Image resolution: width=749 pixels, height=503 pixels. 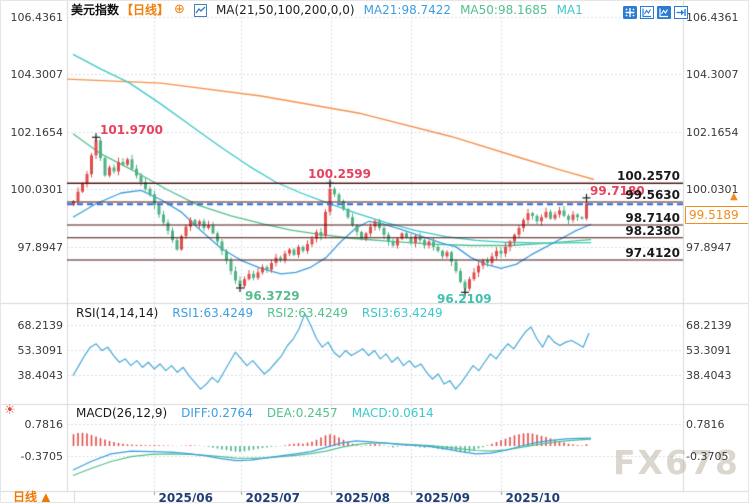 What do you see at coordinates (504, 10) in the screenshot?
I see `ma50-value-label: MA50:98.1685` at bounding box center [504, 10].